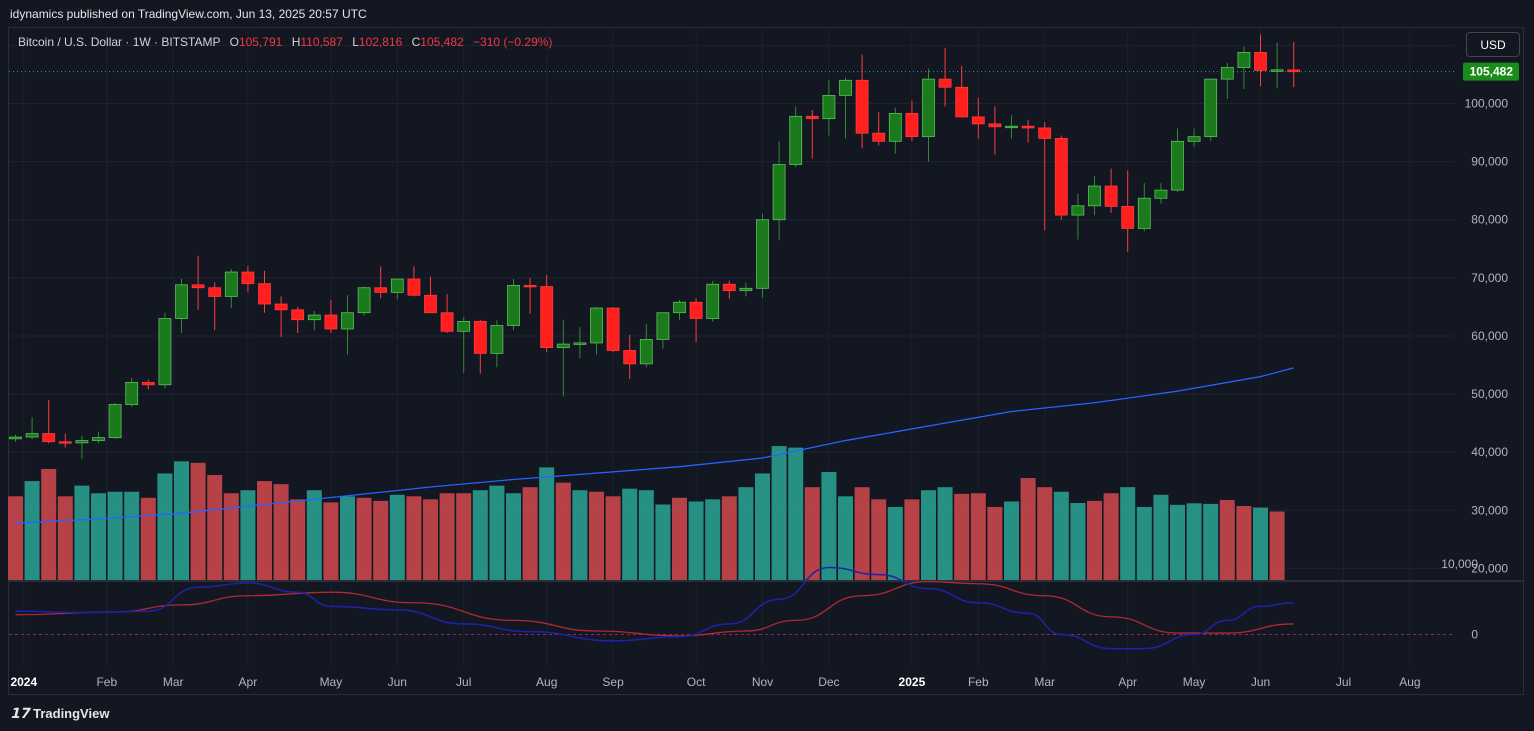 Image resolution: width=1534 pixels, height=731 pixels. Describe the element at coordinates (767, 713) in the screenshot. I see `footer` at that location.